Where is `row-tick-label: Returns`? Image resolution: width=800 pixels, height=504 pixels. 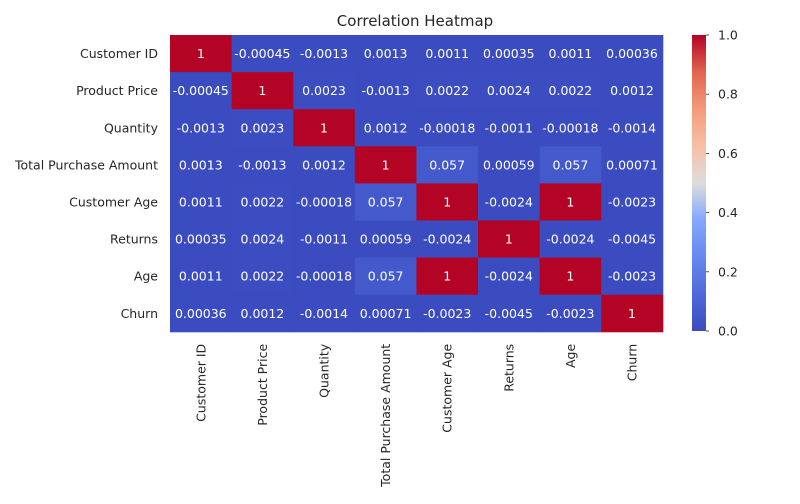
row-tick-label: Returns is located at coordinates (134, 239).